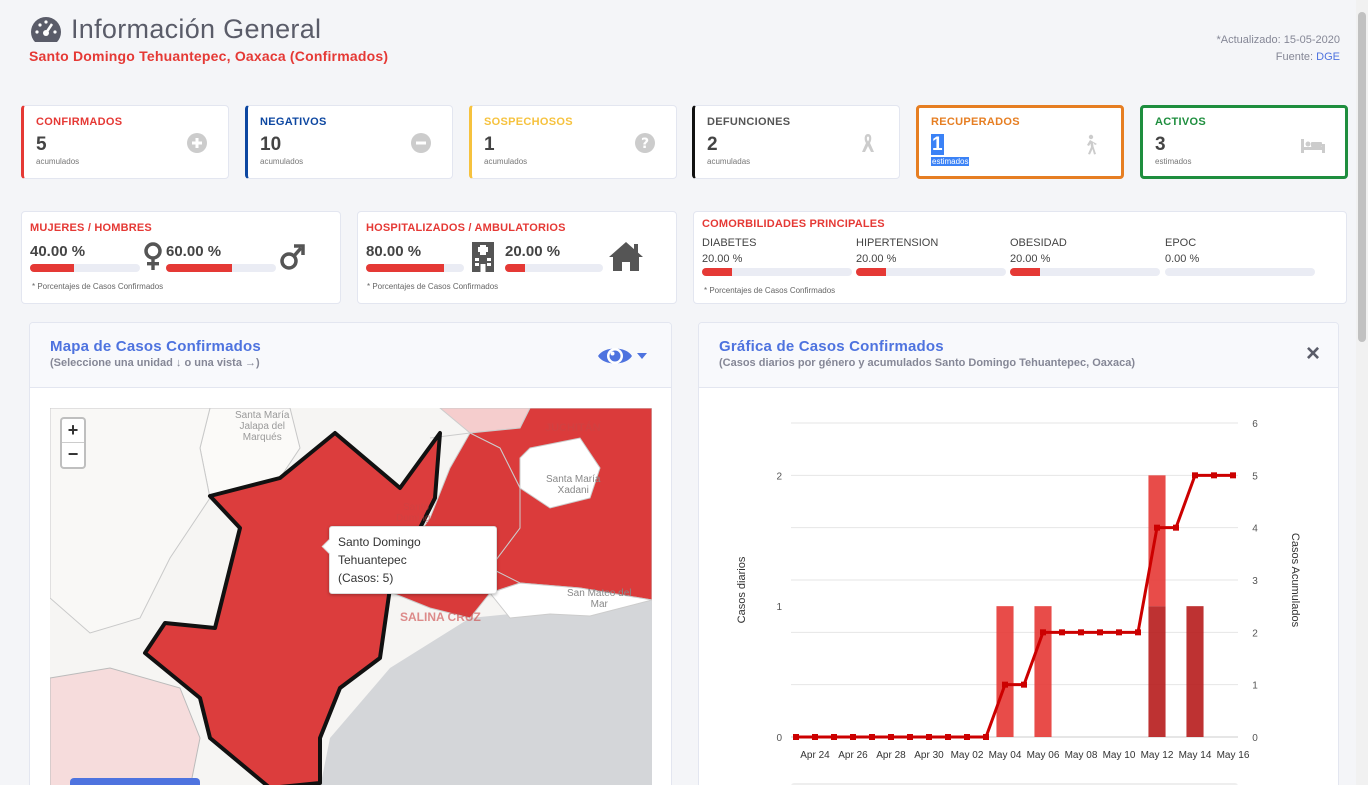 This screenshot has width=1368, height=785. I want to click on x-tick-label: May 12, so click(1157, 755).